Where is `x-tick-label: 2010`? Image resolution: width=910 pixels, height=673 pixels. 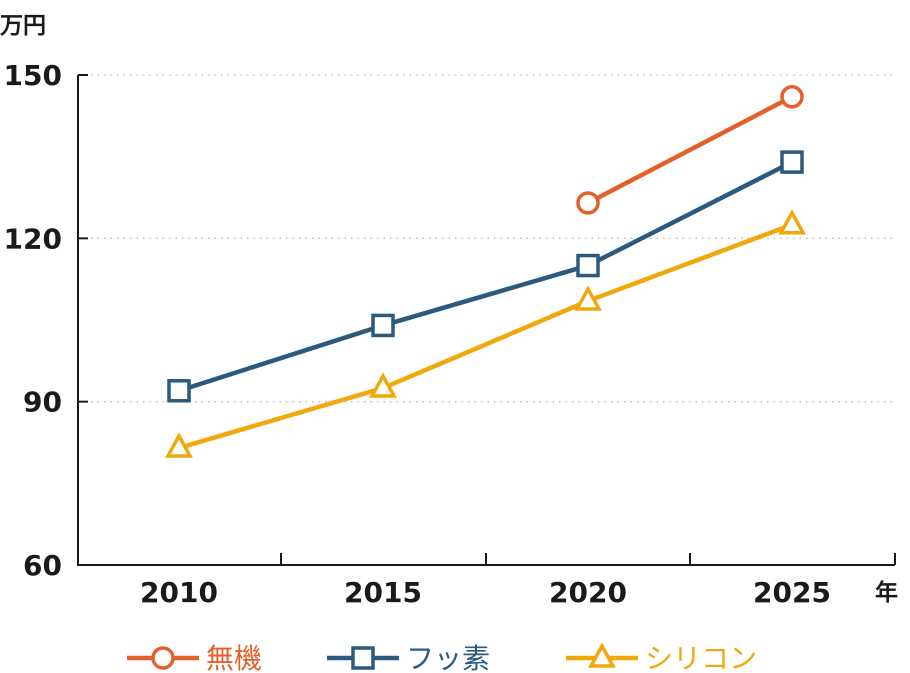
x-tick-label: 2010 is located at coordinates (179, 592).